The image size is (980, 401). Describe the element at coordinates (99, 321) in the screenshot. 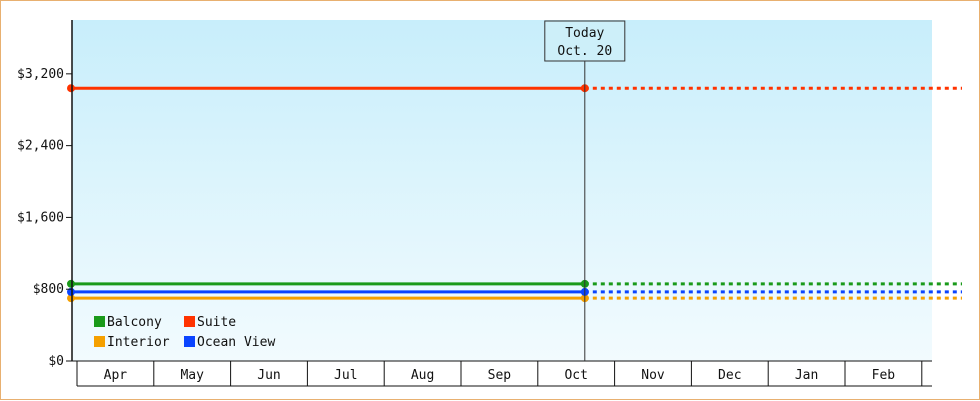

I see `legend-swatch-balcony` at that location.